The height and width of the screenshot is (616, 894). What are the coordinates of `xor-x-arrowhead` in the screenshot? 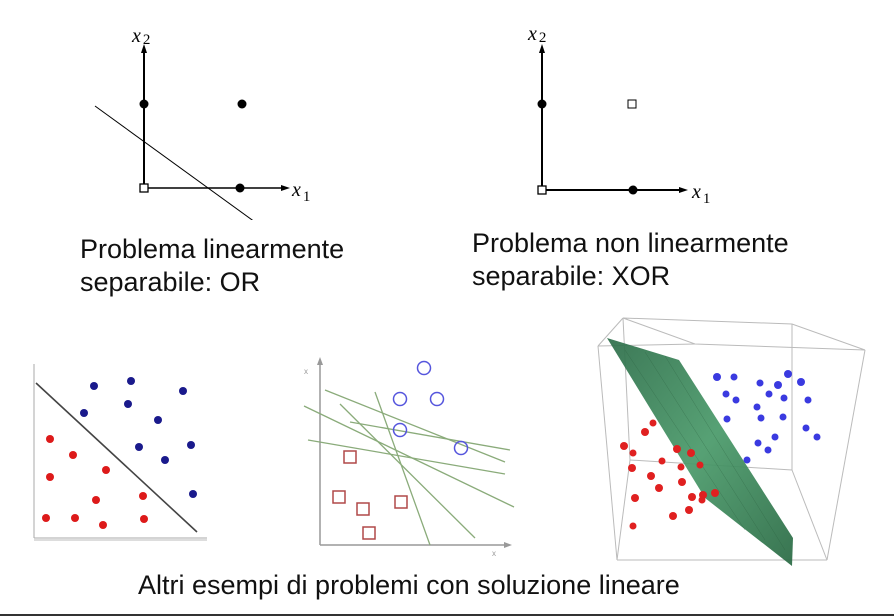 It's located at (683, 190).